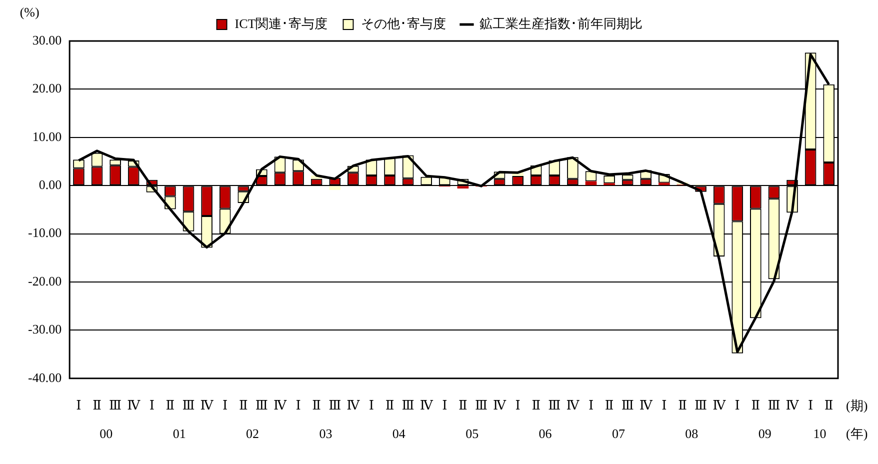  I want to click on y-tick-label: 0.00, so click(50, 184).